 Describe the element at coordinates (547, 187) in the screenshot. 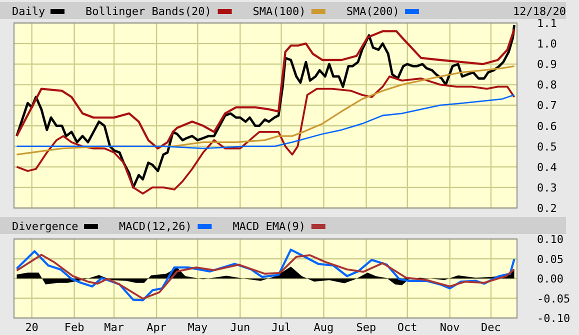

I see `y-tick-label: 0.3` at that location.